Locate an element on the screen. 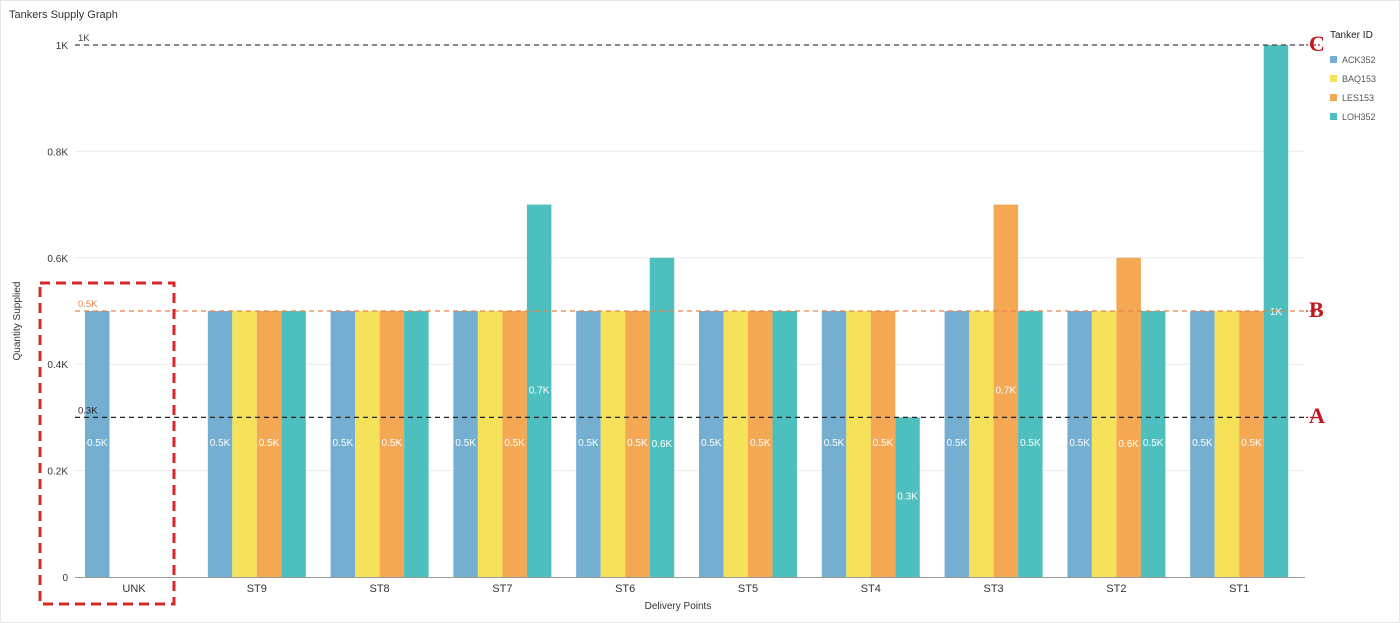 The width and height of the screenshot is (1400, 623). bar-baq153-st9 is located at coordinates (244, 444).